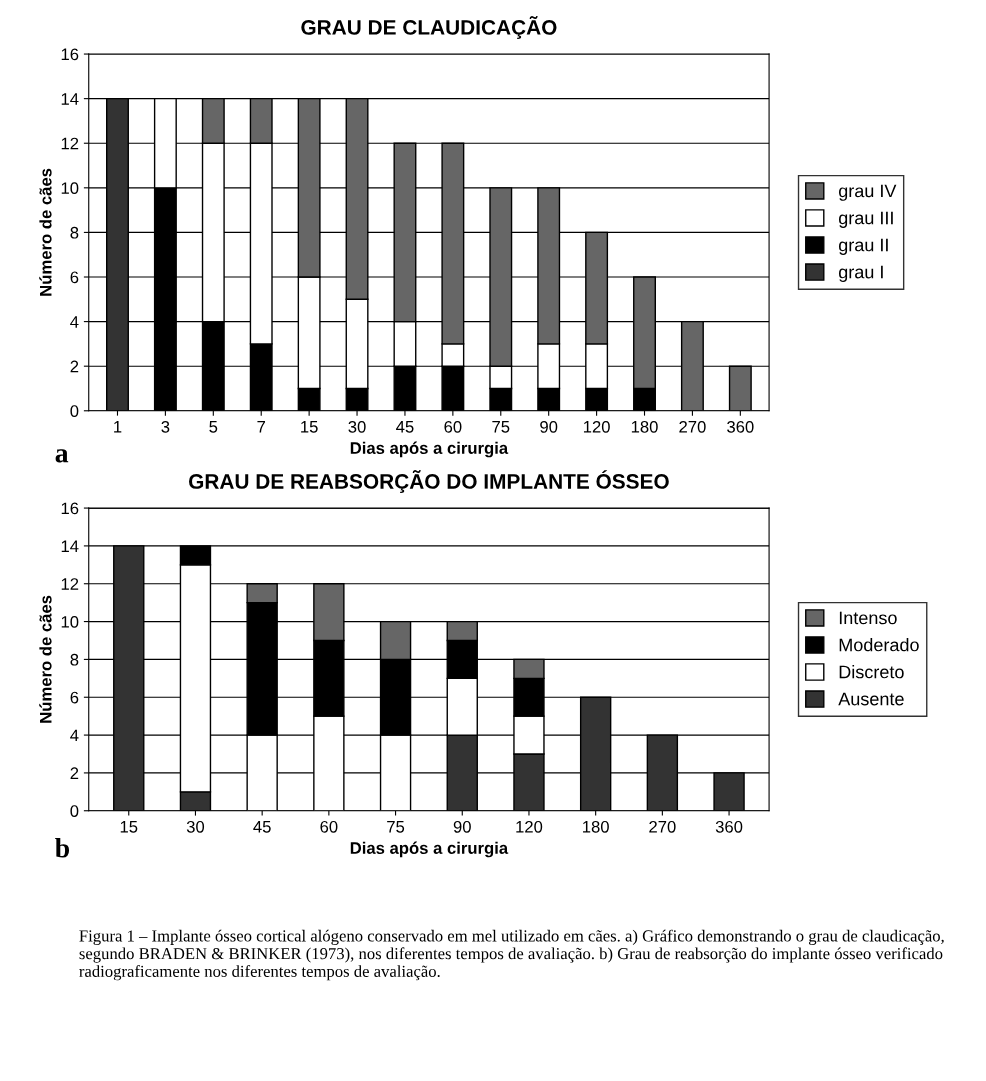 Image resolution: width=986 pixels, height=1081 pixels. I want to click on legend-label: grau IV, so click(868, 192).